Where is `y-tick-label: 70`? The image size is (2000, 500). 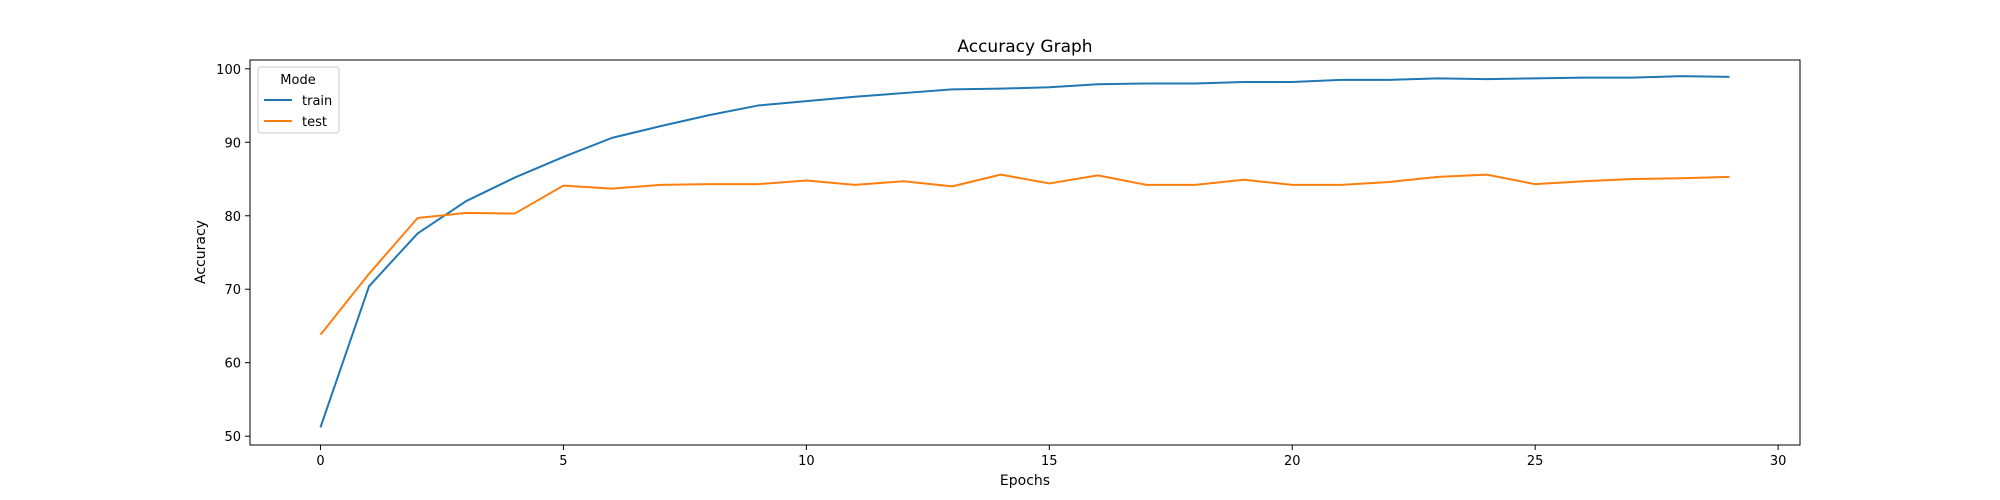
y-tick-label: 70 is located at coordinates (232, 290).